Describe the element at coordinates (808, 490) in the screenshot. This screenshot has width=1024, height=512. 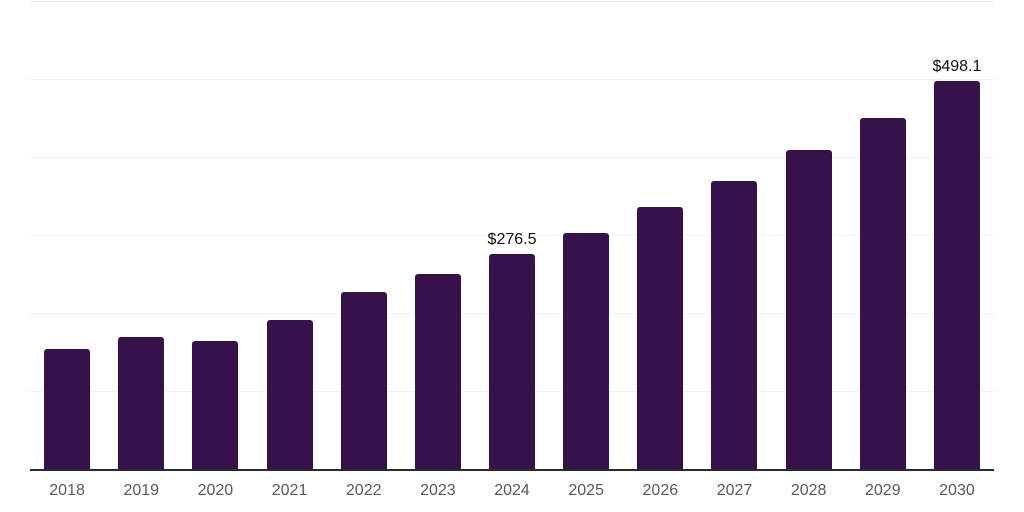
I see `x-tick-2028: 2028` at that location.